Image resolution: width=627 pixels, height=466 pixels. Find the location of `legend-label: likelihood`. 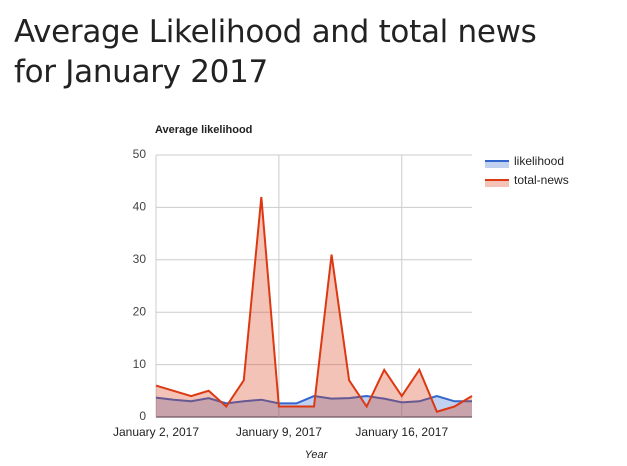

legend-label: likelihood is located at coordinates (539, 161).